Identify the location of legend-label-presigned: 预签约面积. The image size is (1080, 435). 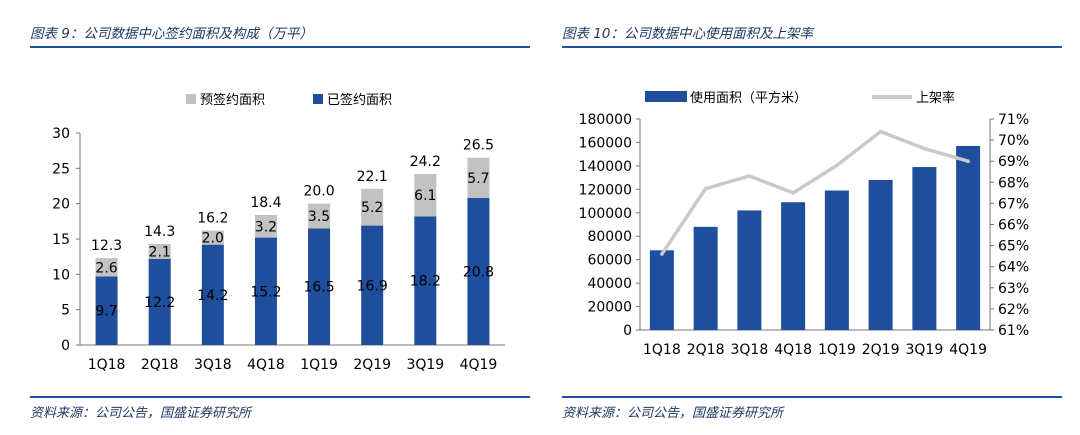
(232, 100).